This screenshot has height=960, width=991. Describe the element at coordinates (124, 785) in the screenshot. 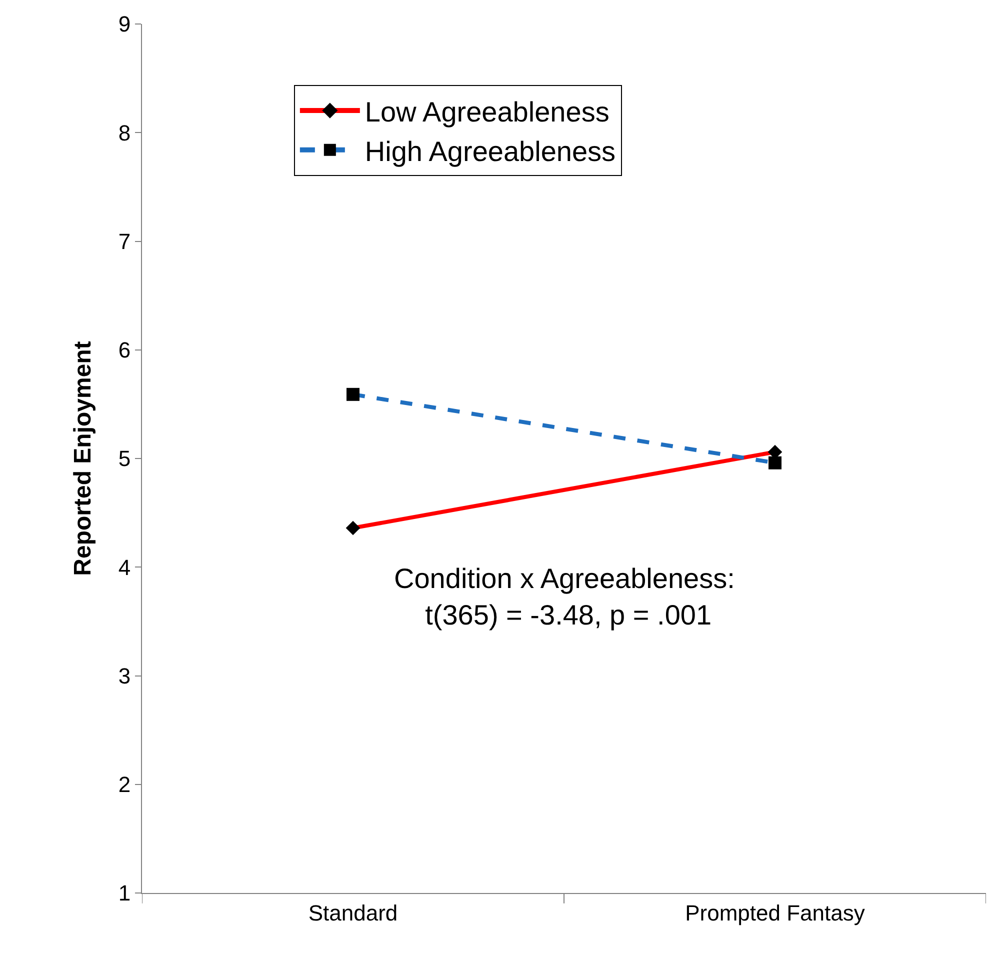

I see `y-tick-label: 2` at that location.